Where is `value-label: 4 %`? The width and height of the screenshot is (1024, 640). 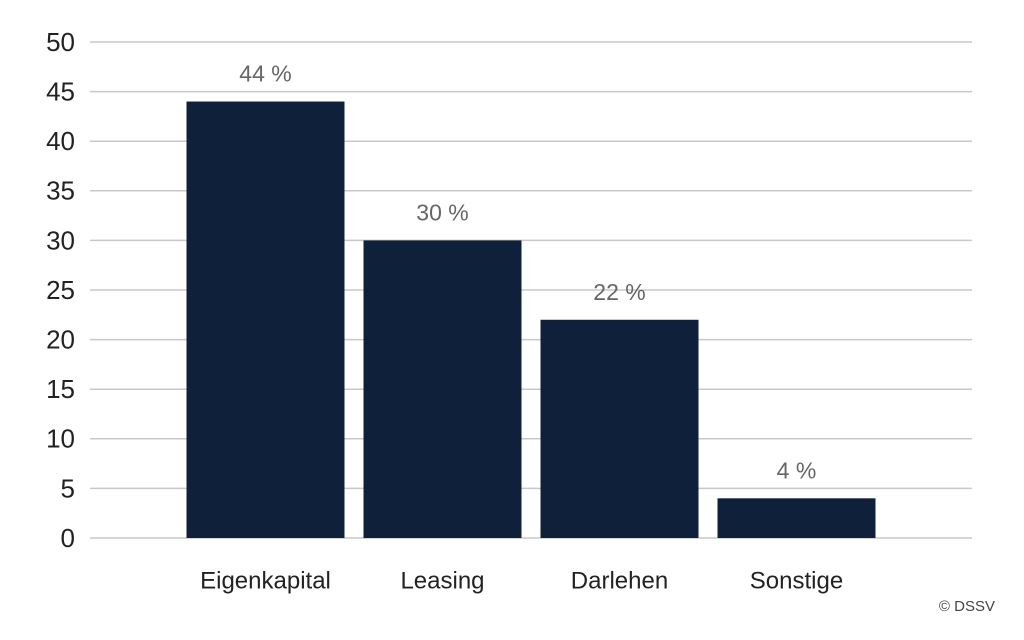
value-label: 4 % is located at coordinates (797, 470).